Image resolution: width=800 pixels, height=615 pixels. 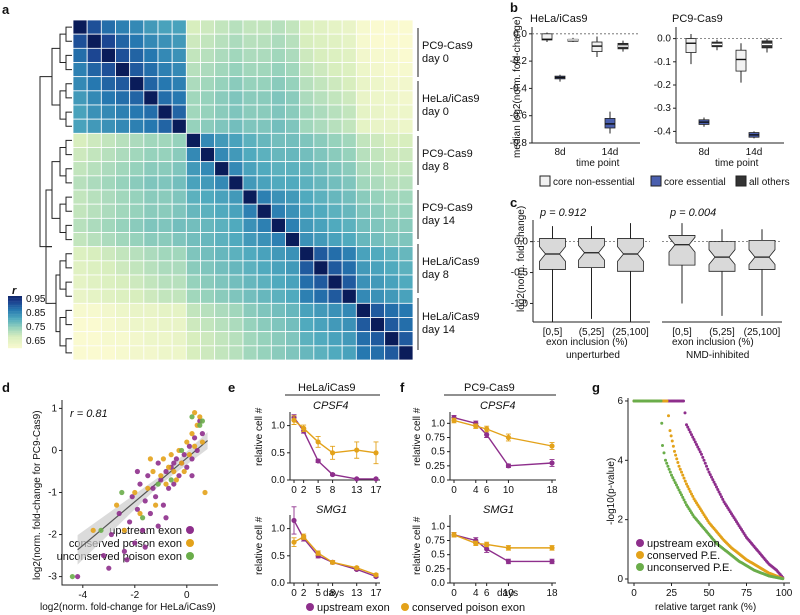 What do you see at coordinates (672, 593) in the screenshot?
I see `g-xtick-label: 25` at bounding box center [672, 593].